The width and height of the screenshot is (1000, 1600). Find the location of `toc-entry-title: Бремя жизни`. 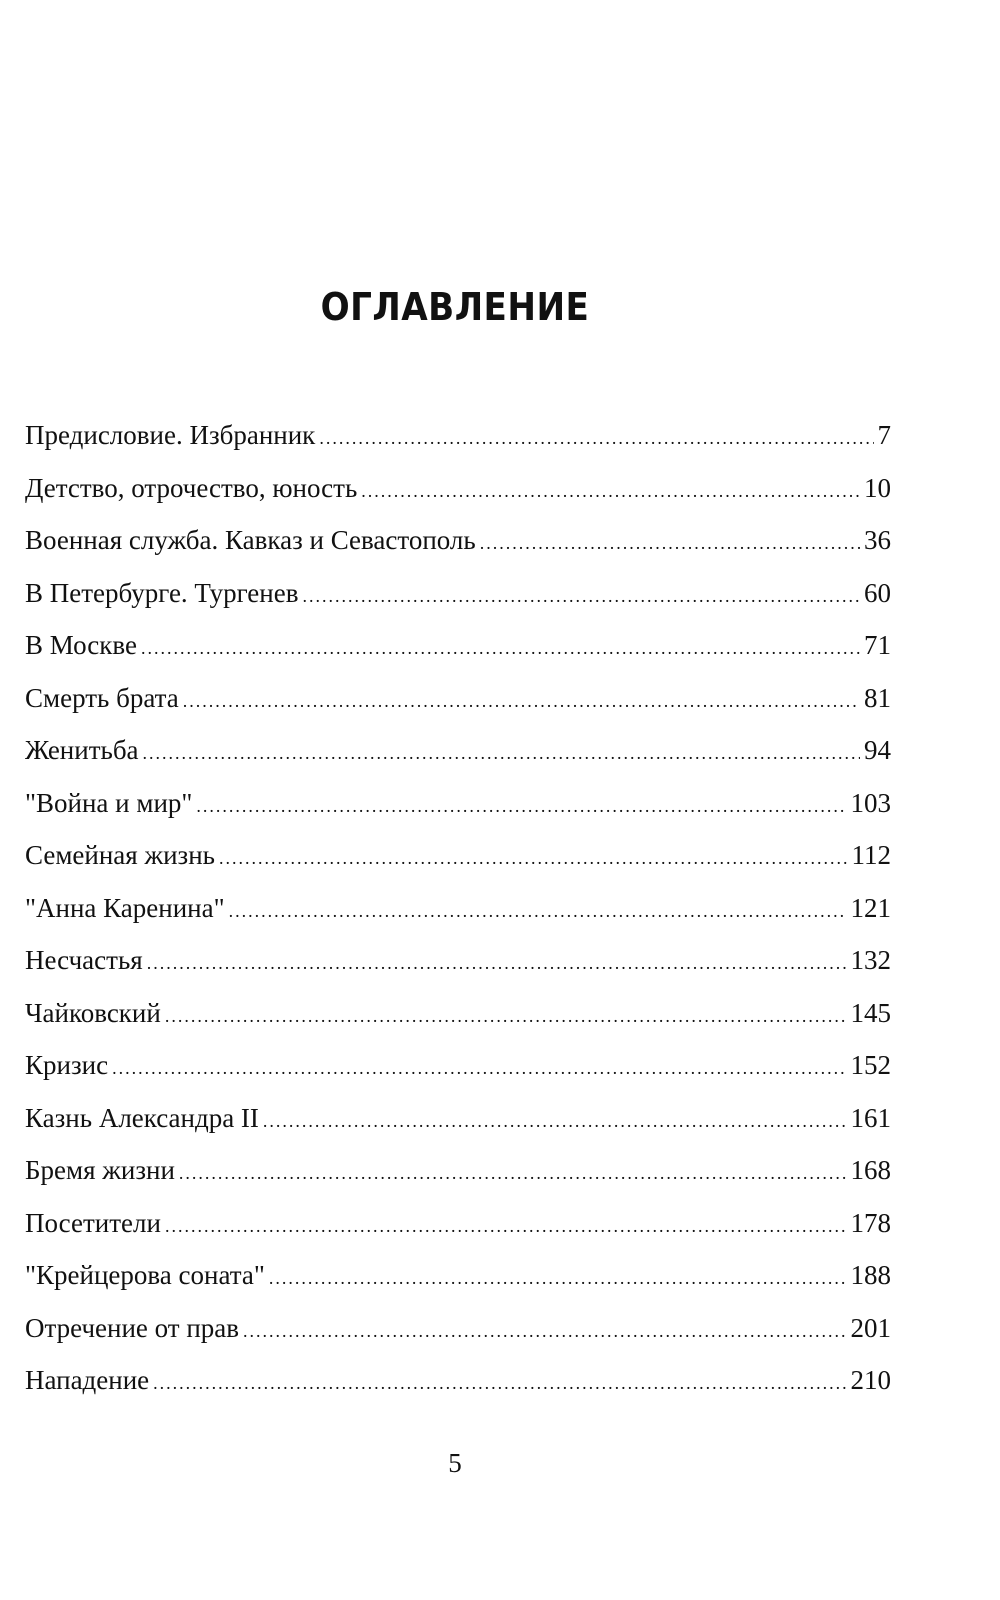

toc-entry-title: Бремя жизни is located at coordinates (100, 1170).